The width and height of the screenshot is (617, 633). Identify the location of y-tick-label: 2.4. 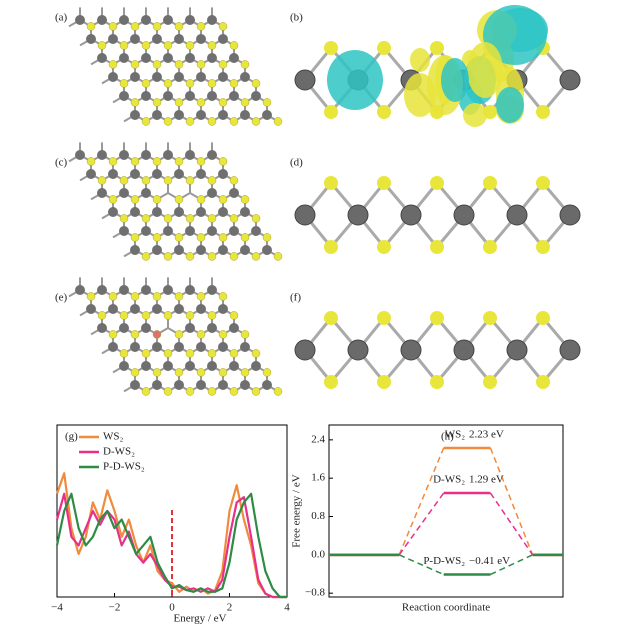
(318, 439).